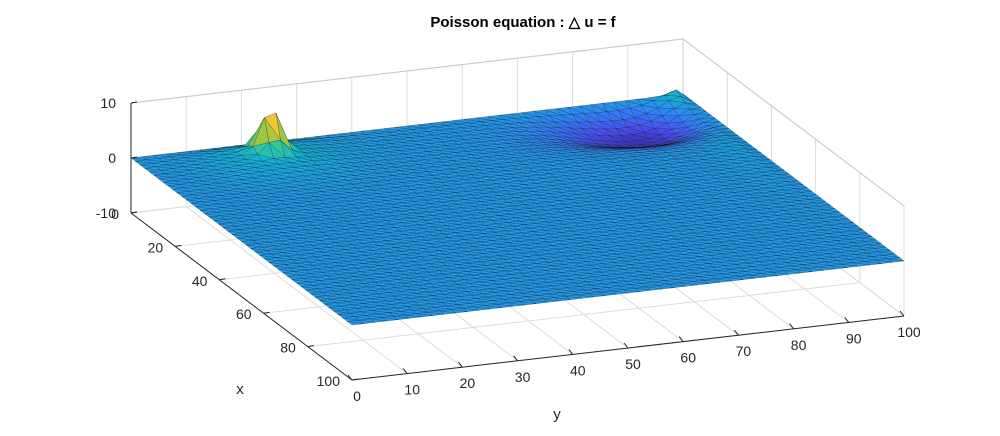  Describe the element at coordinates (578, 370) in the screenshot. I see `y-tick-label: 40` at that location.